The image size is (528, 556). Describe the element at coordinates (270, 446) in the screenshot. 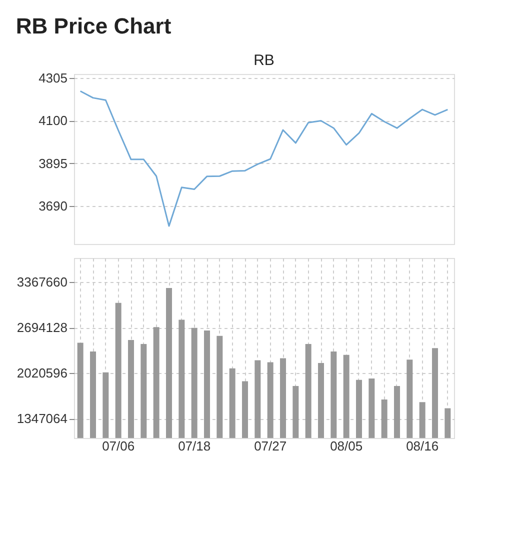

I see `x-tick-label: 07/27` at that location.